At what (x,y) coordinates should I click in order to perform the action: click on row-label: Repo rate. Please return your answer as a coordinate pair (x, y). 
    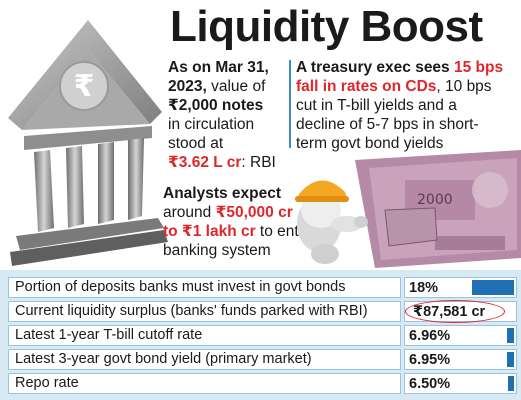
    Looking at the image, I should click on (204, 383).